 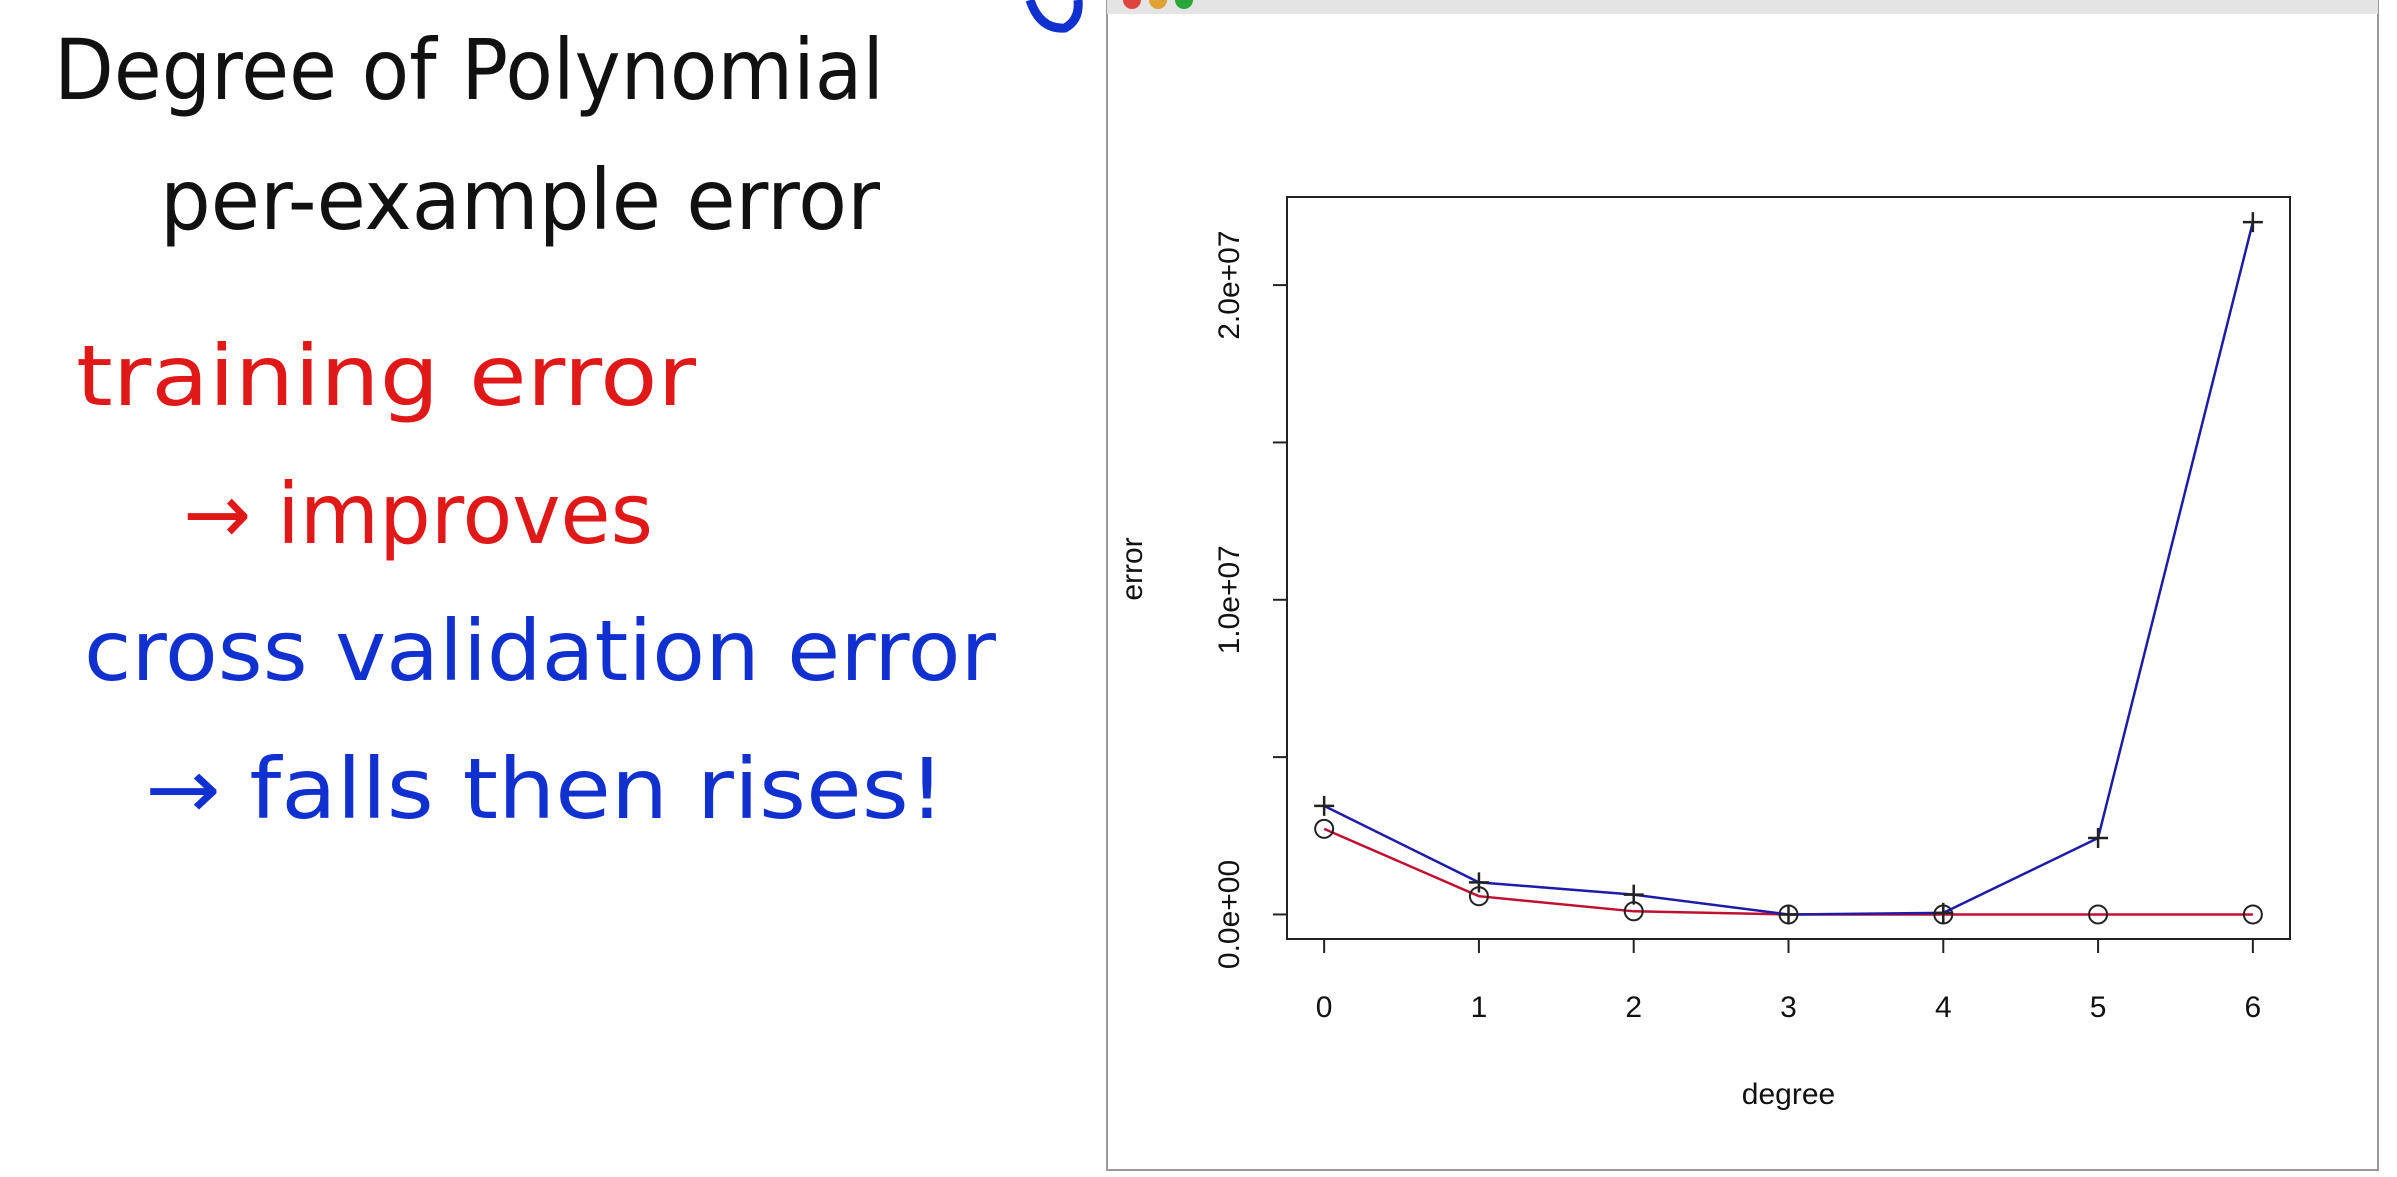 What do you see at coordinates (1633, 1007) in the screenshot?
I see `x-tick-label: 2` at bounding box center [1633, 1007].